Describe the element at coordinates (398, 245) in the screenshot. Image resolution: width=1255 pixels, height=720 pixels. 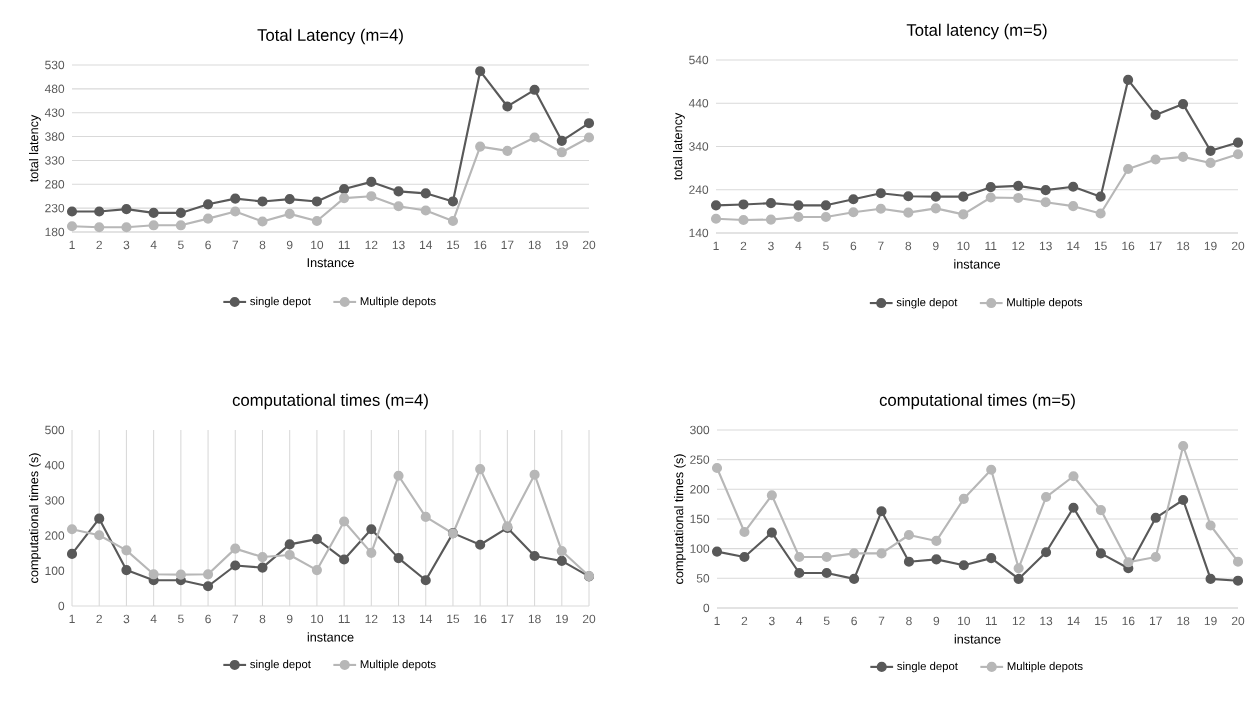
I see `x-tick-label: 13` at that location.